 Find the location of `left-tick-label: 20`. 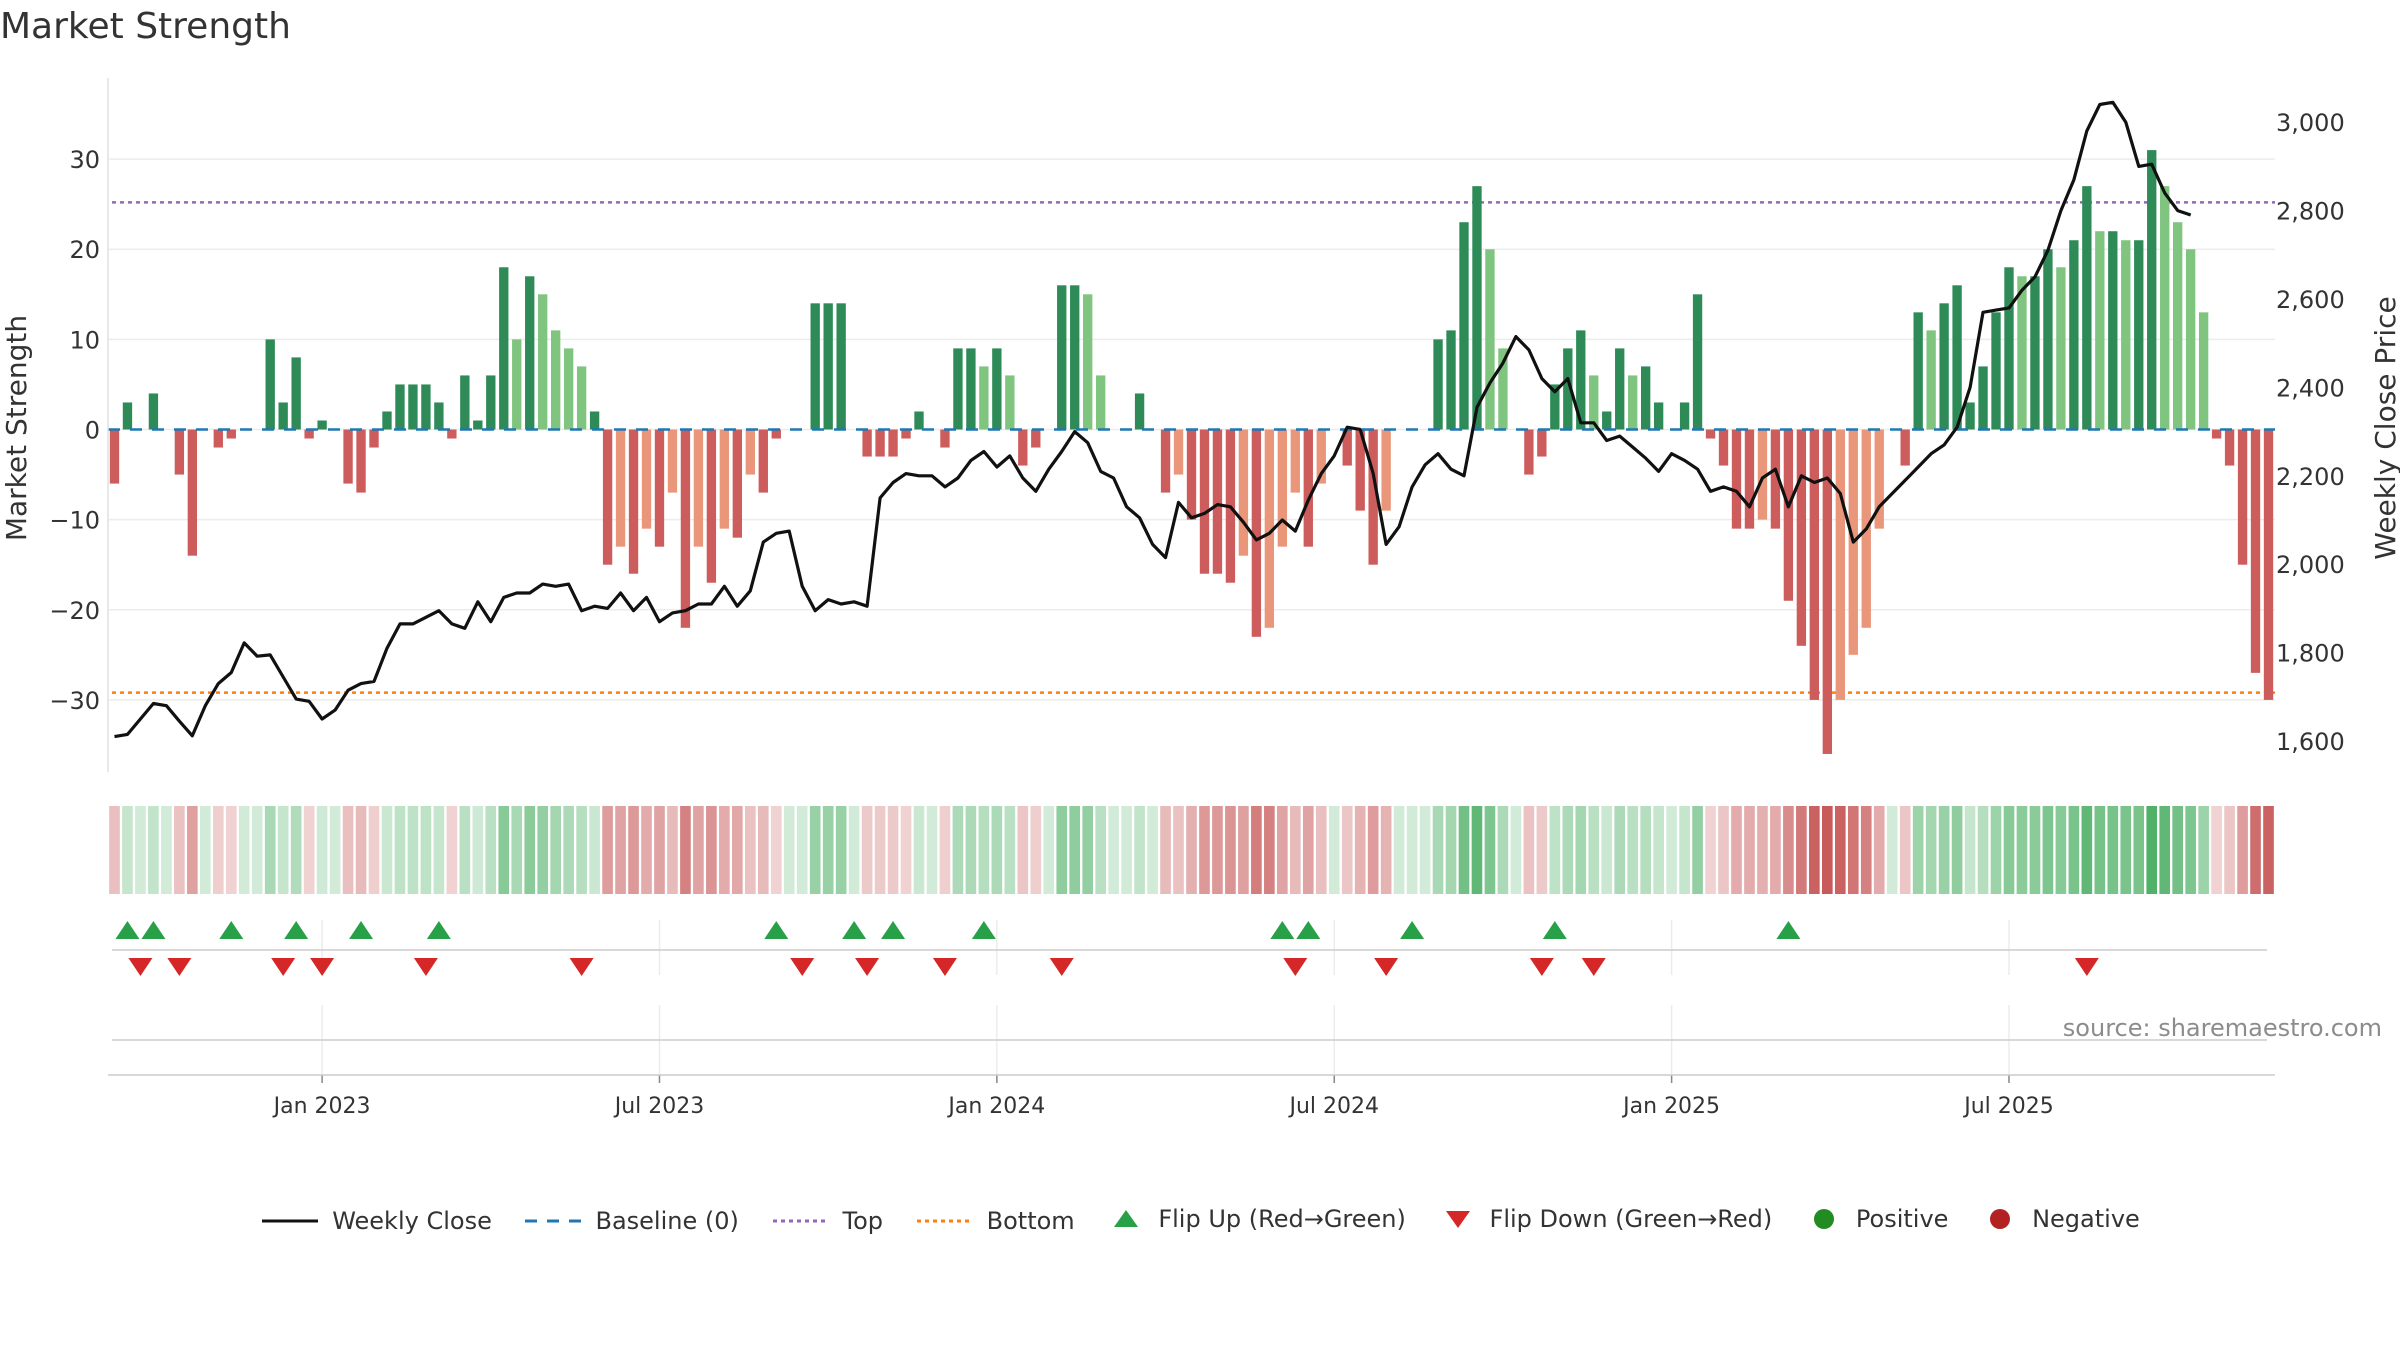

left-tick-label: 20 is located at coordinates (84, 250).